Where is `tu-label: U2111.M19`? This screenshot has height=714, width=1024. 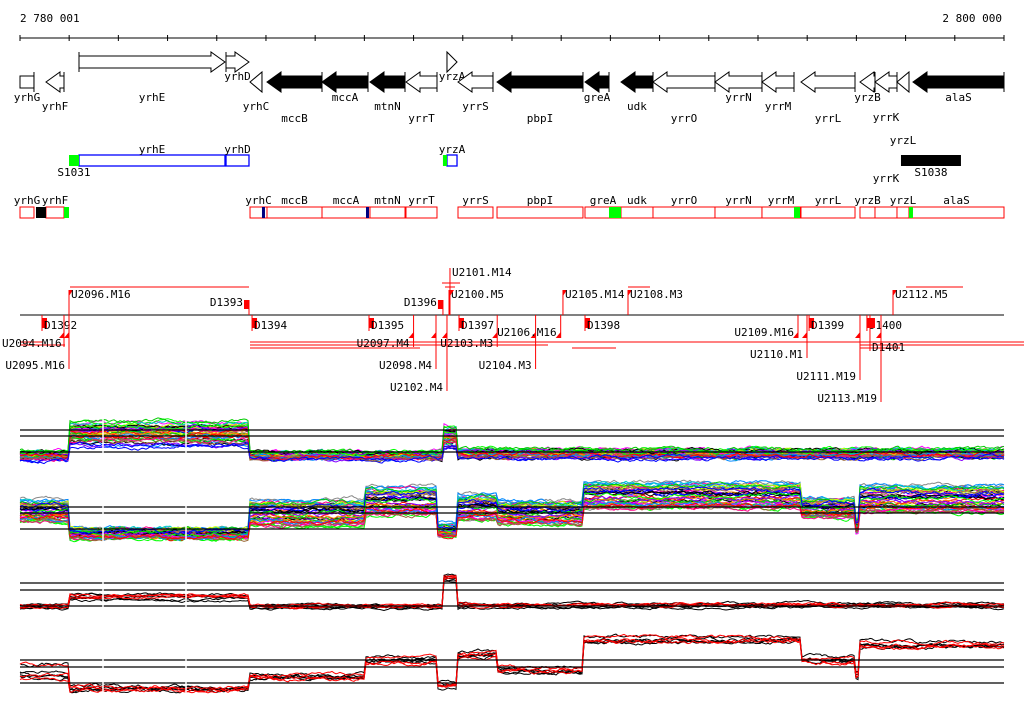 tu-label: U2111.M19 is located at coordinates (826, 376).